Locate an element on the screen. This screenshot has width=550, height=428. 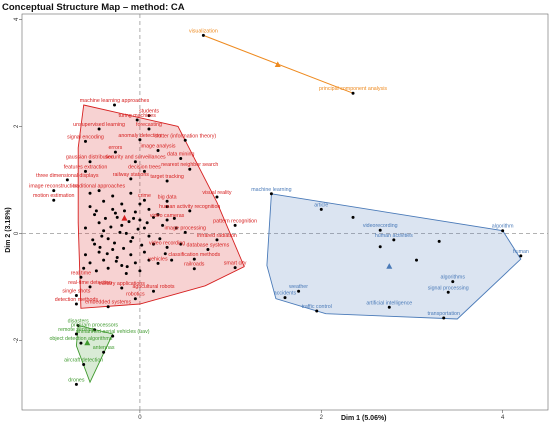
point-label: weather is located at coordinates (298, 287).